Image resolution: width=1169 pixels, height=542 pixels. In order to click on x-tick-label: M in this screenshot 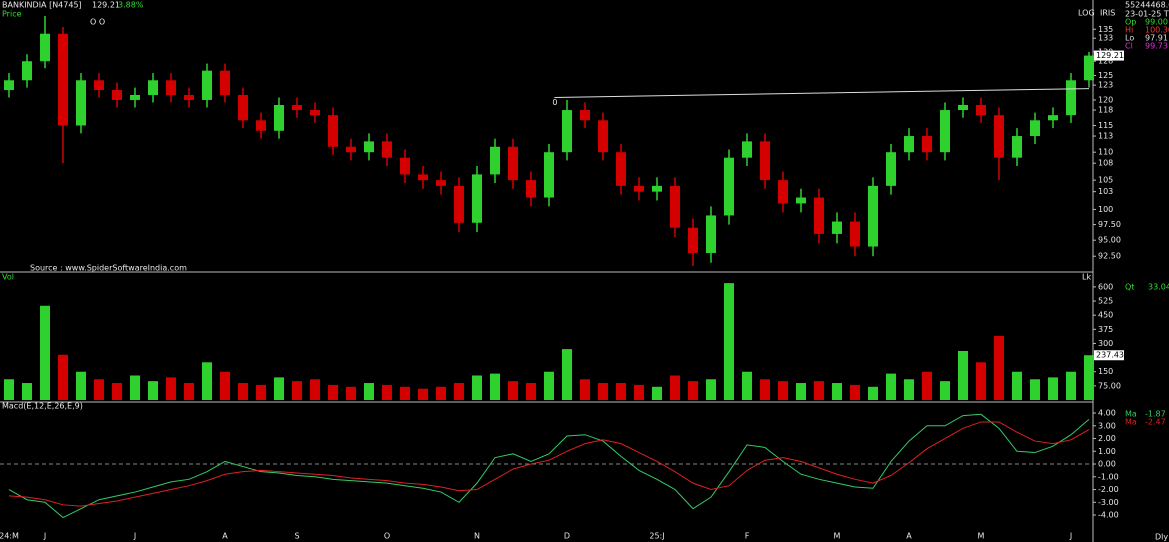, I will do `click(837, 536)`.